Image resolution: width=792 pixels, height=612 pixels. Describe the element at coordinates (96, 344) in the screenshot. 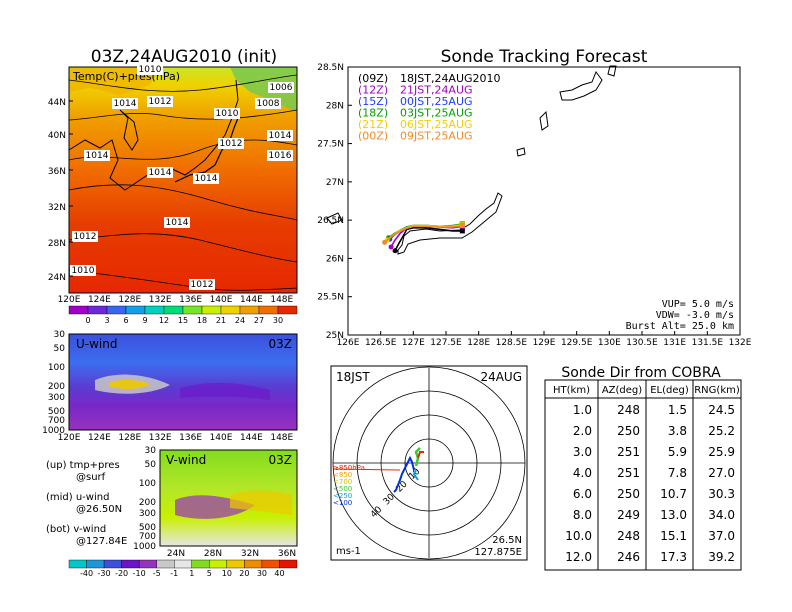

I see `u-wind-label: U-wind` at that location.